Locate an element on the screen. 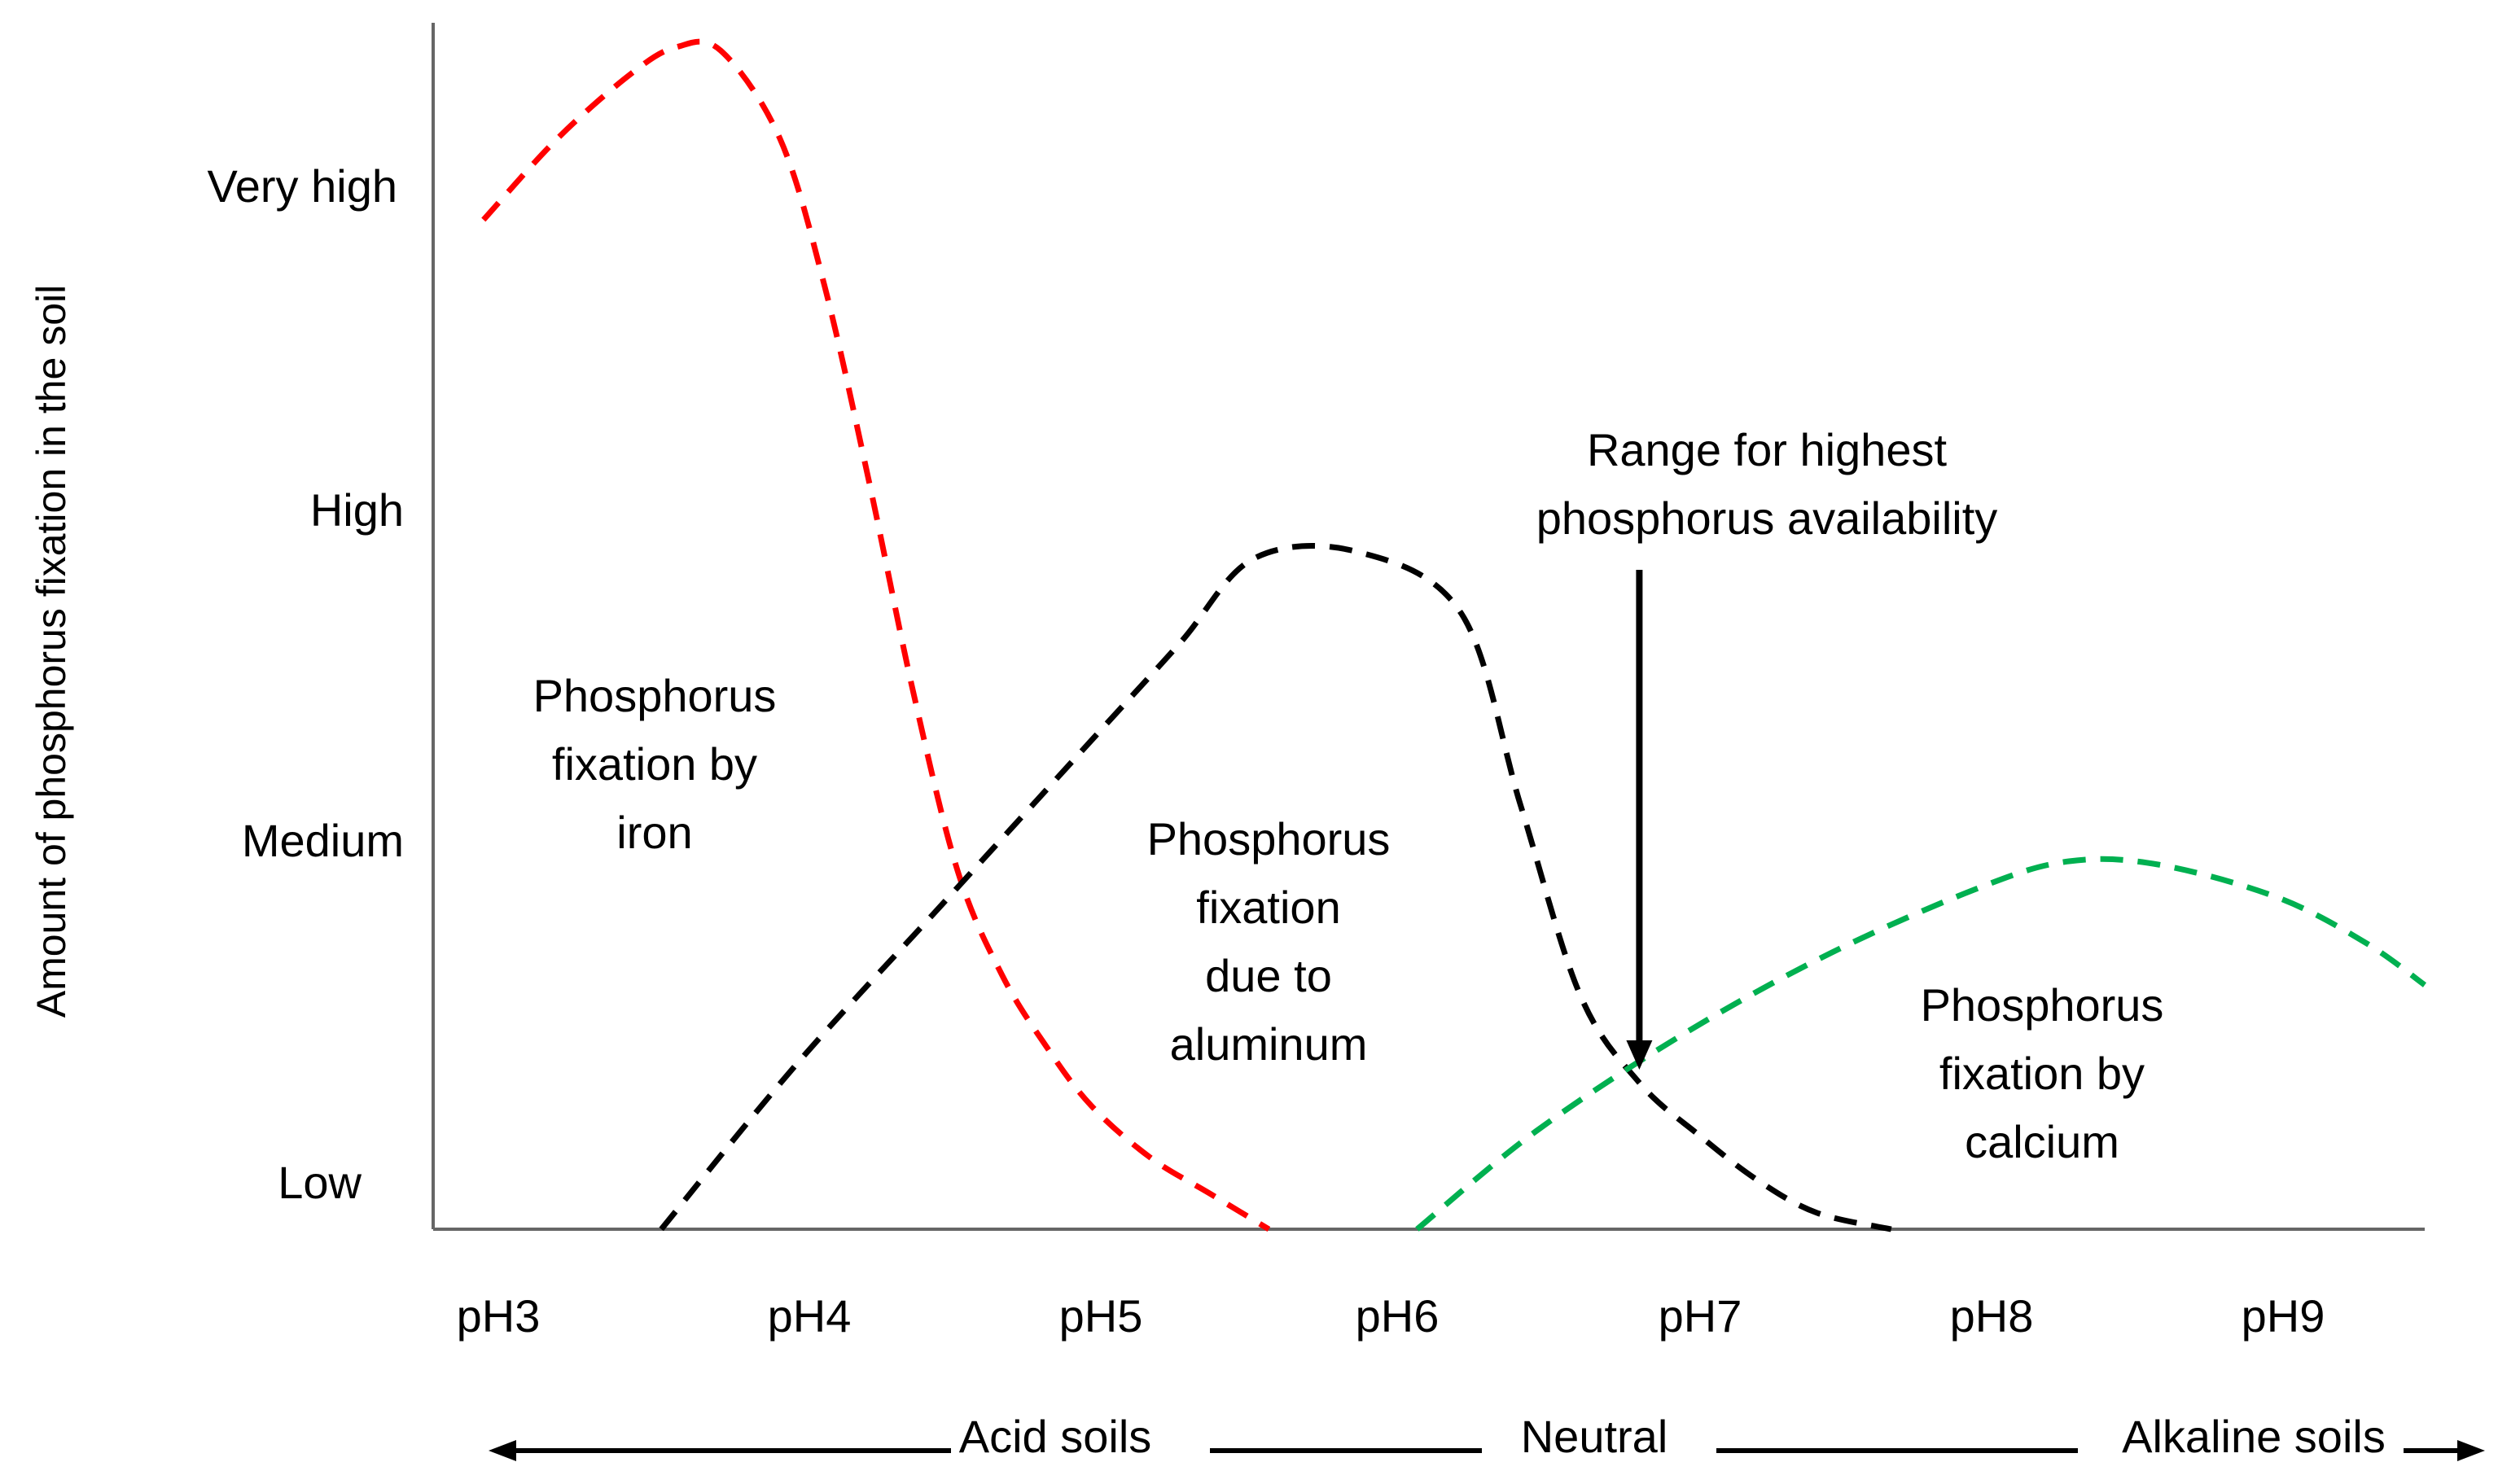  annotation-aluminum: Phosphorus fixation due to aluminum is located at coordinates (1269, 942).